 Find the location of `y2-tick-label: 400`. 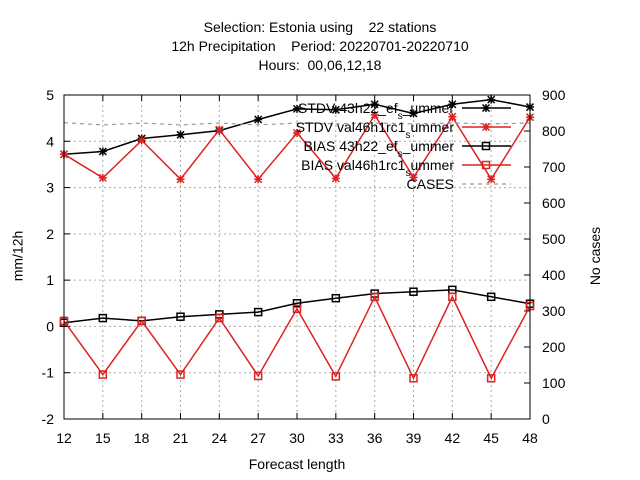

y2-tick-label: 400 is located at coordinates (554, 275).